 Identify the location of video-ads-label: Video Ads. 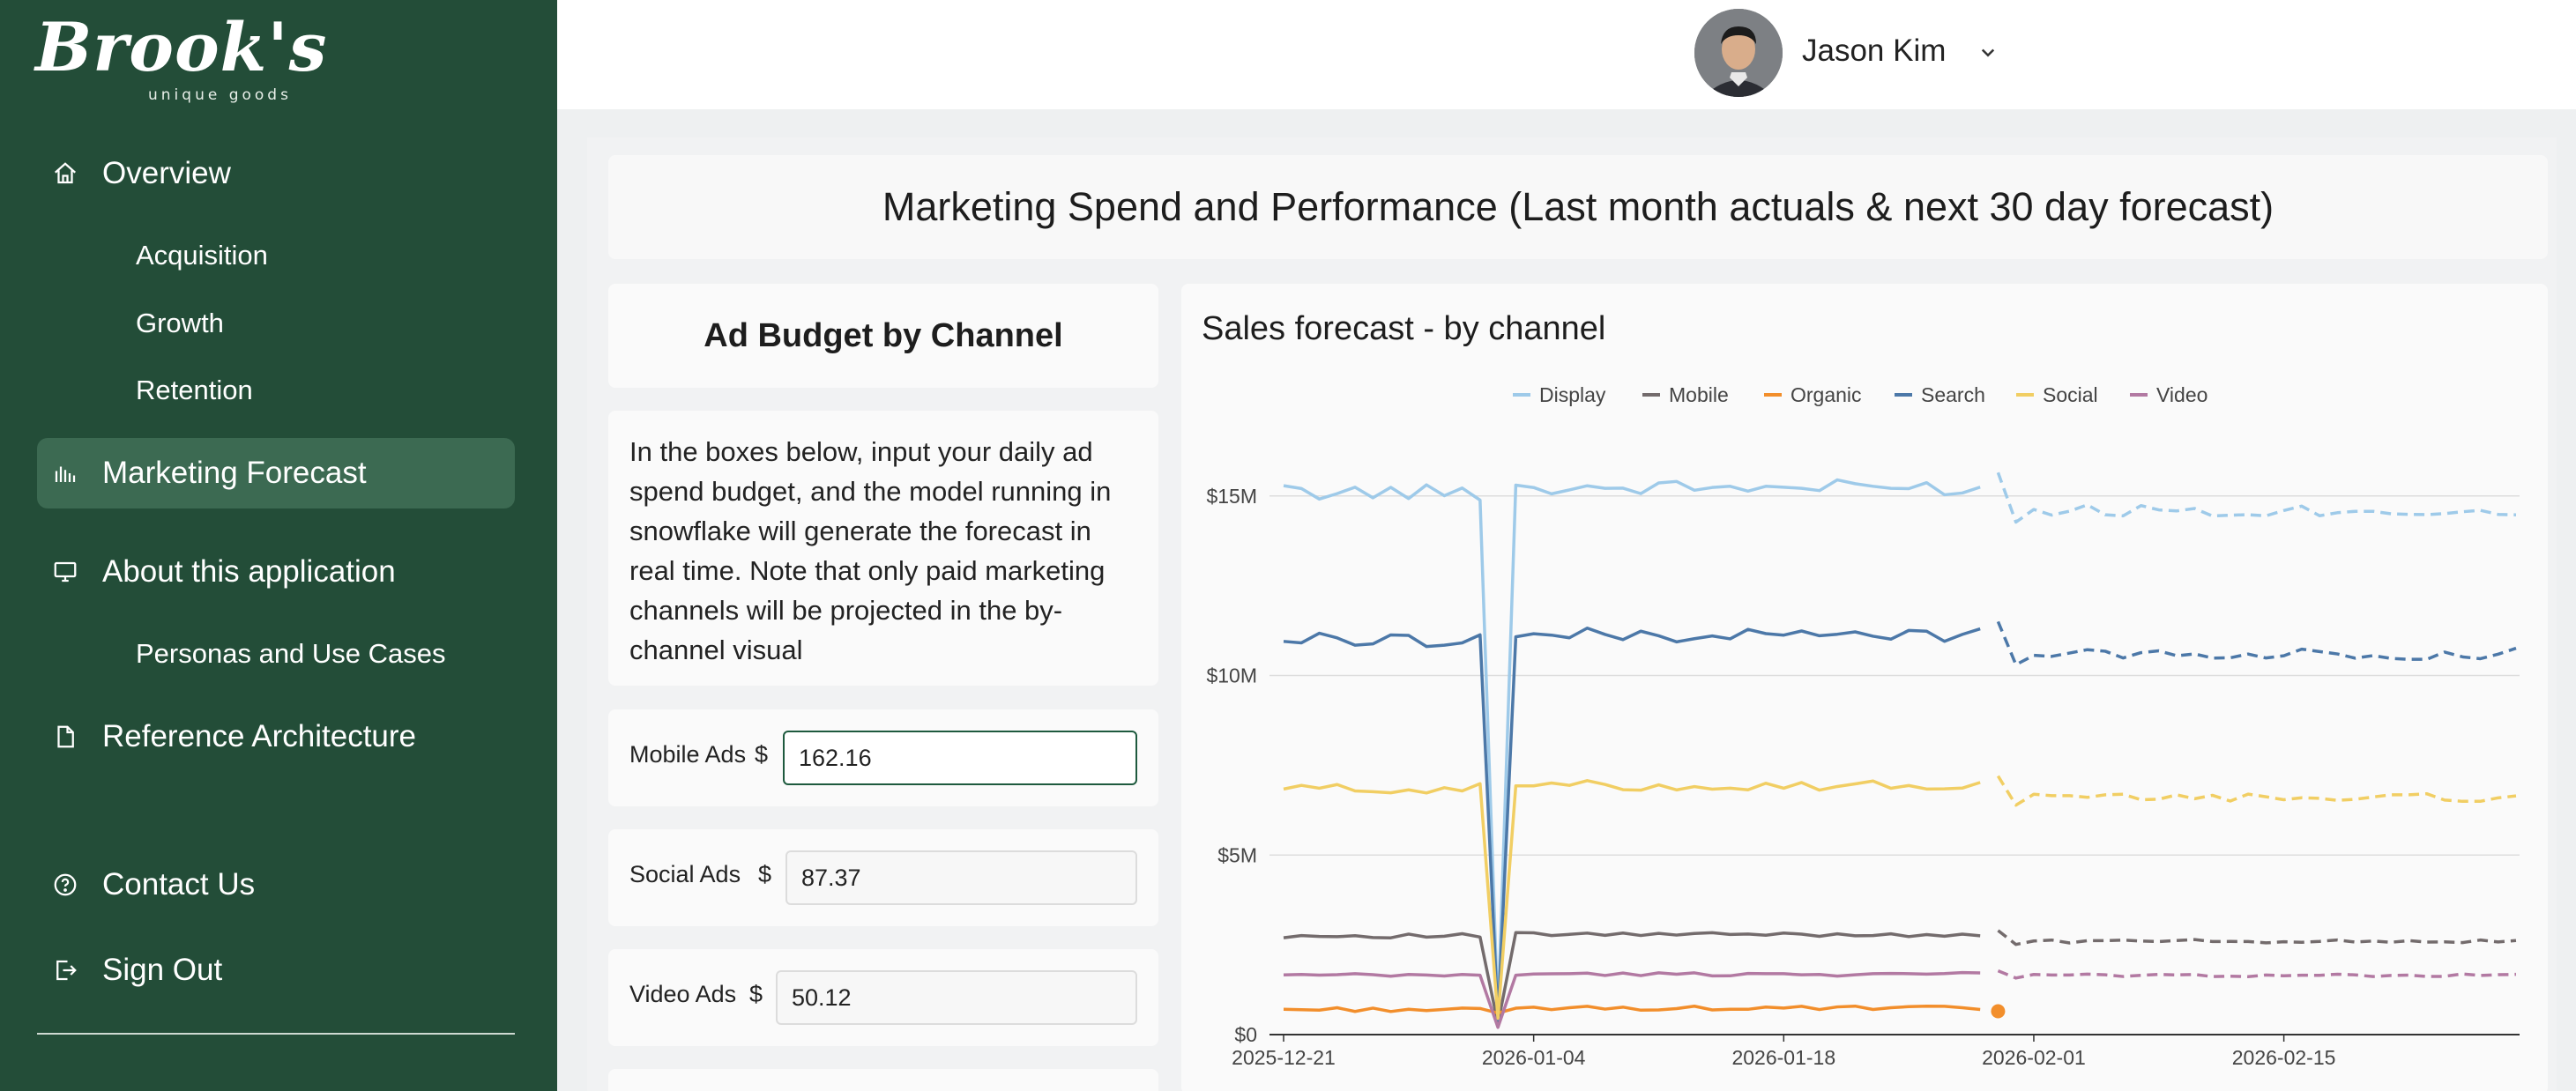
(683, 994).